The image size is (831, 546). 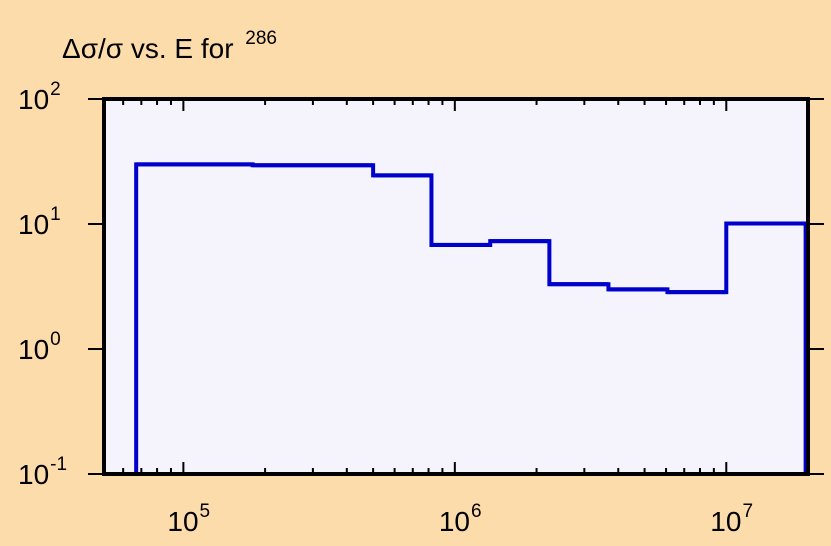 What do you see at coordinates (261, 38) in the screenshot?
I see `chart-title-superscript: 286` at bounding box center [261, 38].